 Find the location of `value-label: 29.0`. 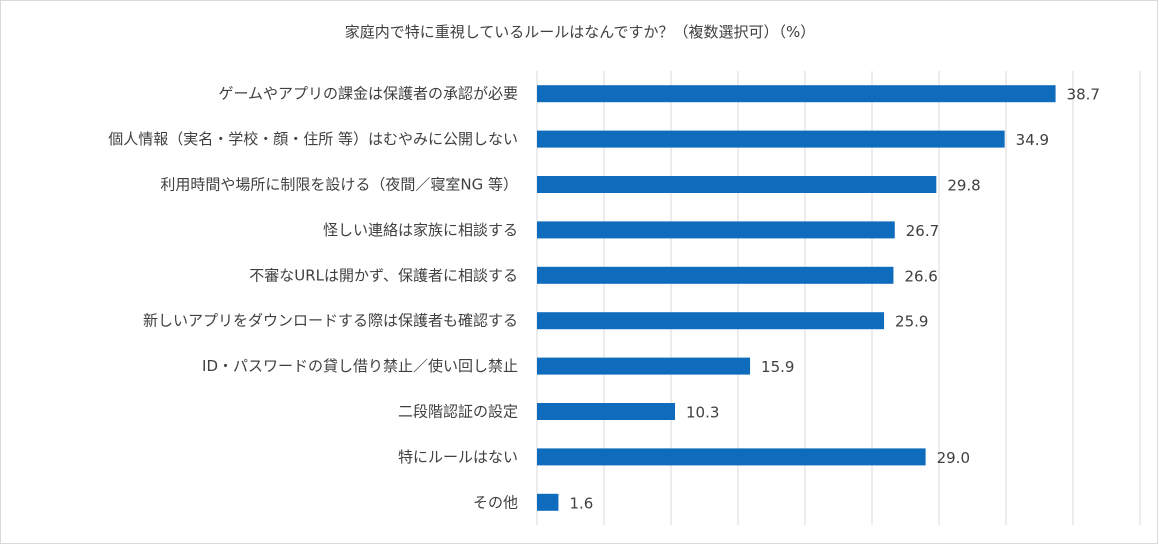

value-label: 29.0 is located at coordinates (953, 458).